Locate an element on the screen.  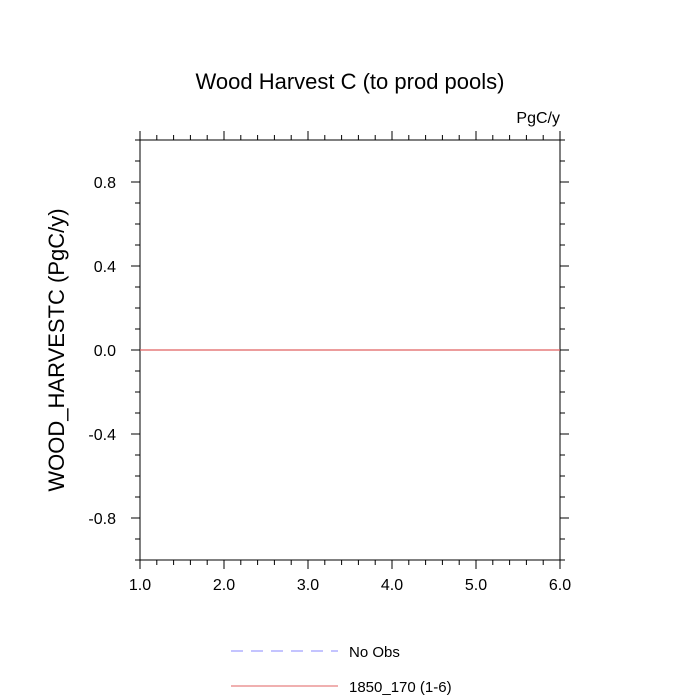
y-tick-label: -0.4 is located at coordinates (102, 435).